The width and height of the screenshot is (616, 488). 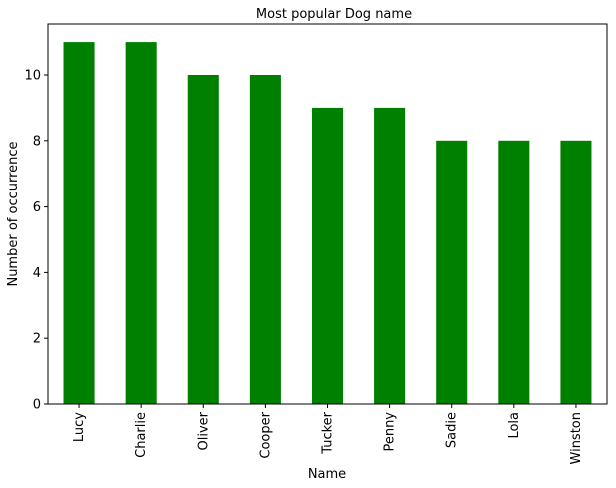 What do you see at coordinates (576, 272) in the screenshot?
I see `bar-winston` at bounding box center [576, 272].